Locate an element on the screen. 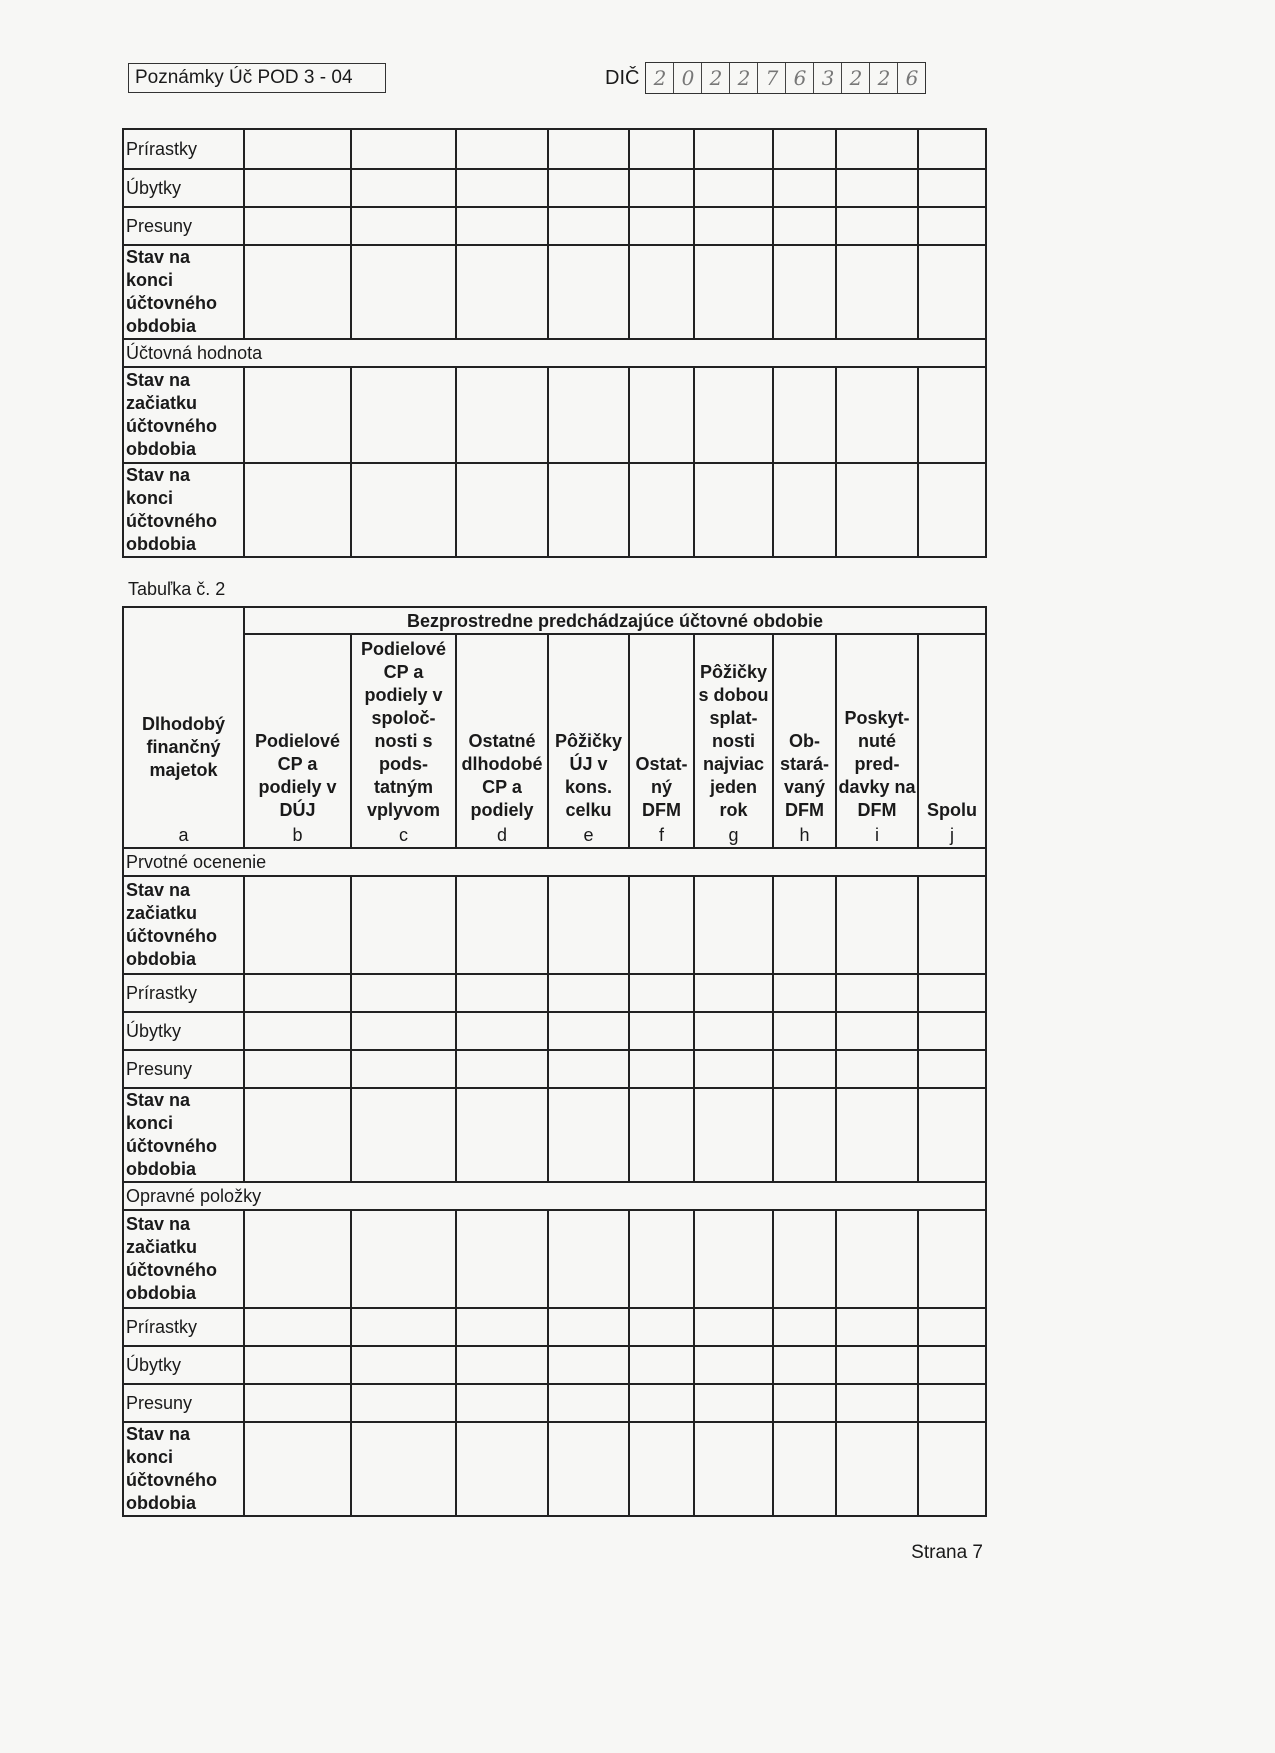 The image size is (1275, 1753). dic-digit: 3 is located at coordinates (828, 78).